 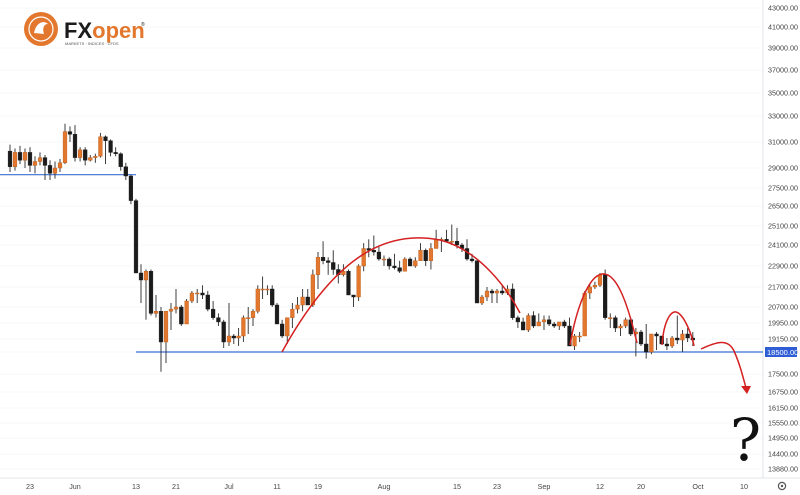 I want to click on time-tick-label: 23, so click(x=497, y=486).